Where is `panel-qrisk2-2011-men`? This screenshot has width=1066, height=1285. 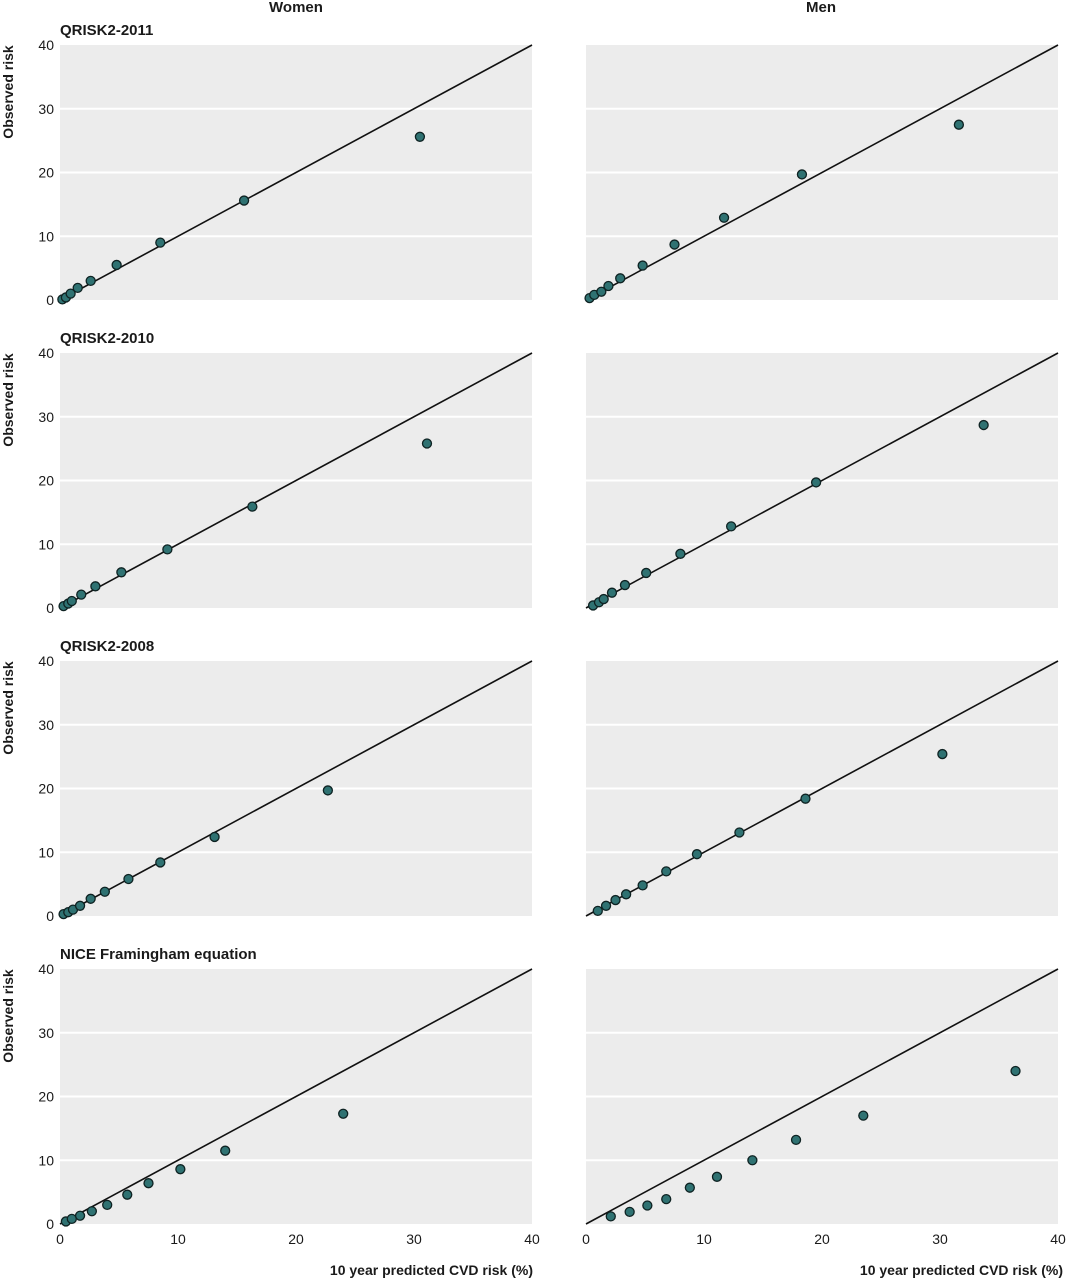
panel-qrisk2-2011-men is located at coordinates (821, 174).